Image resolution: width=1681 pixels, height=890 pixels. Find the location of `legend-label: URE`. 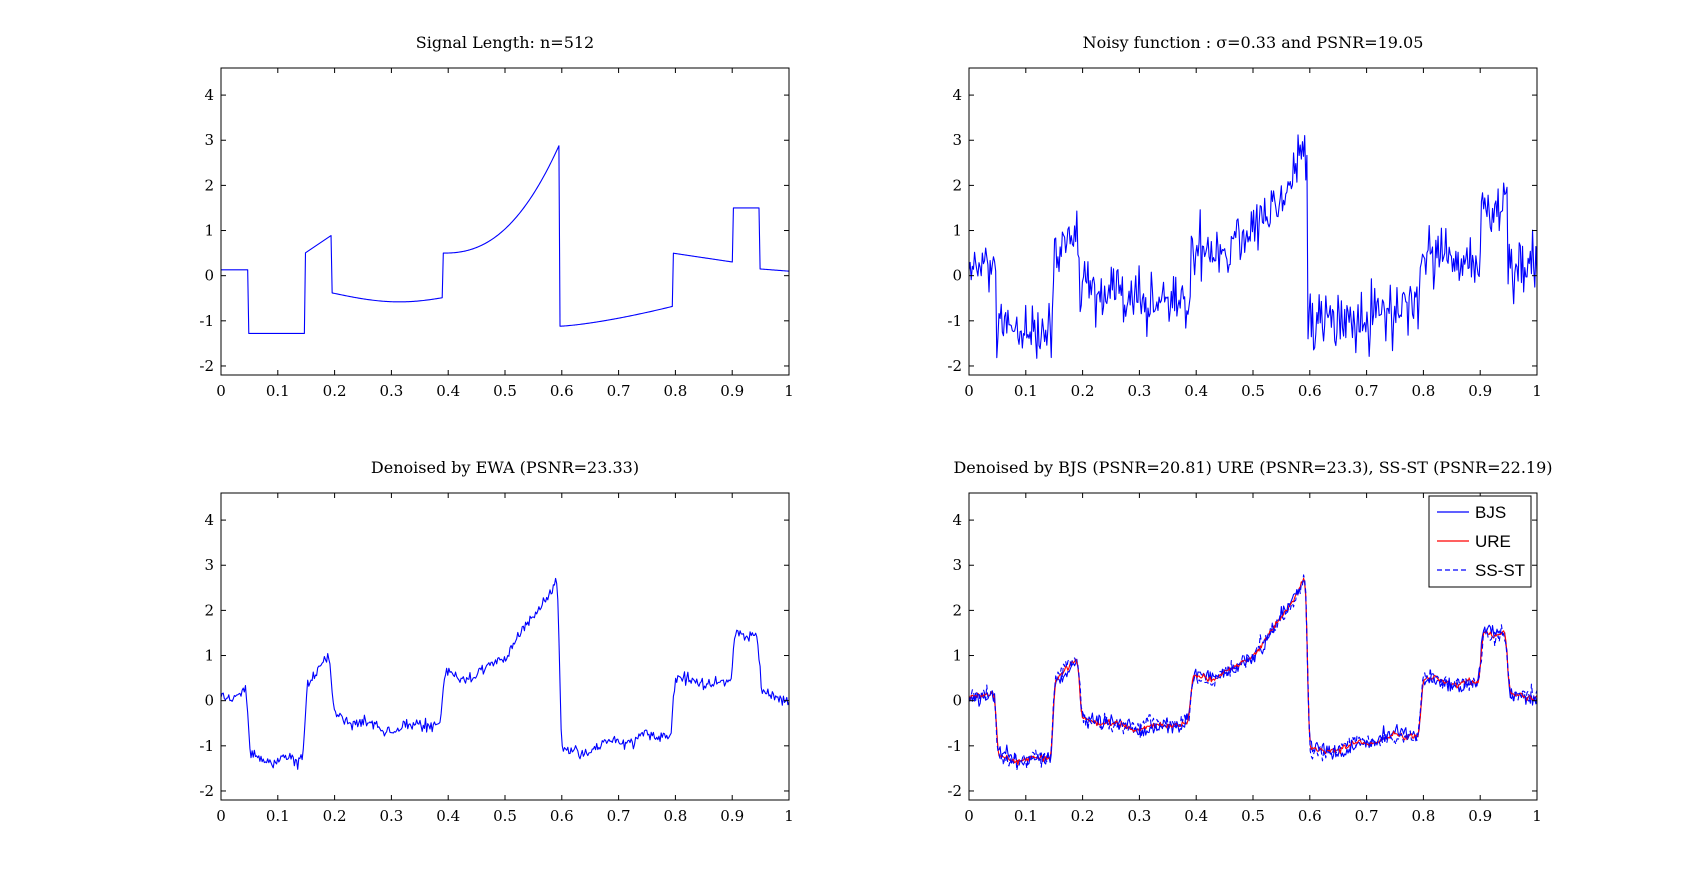

legend-label: URE is located at coordinates (1493, 541).